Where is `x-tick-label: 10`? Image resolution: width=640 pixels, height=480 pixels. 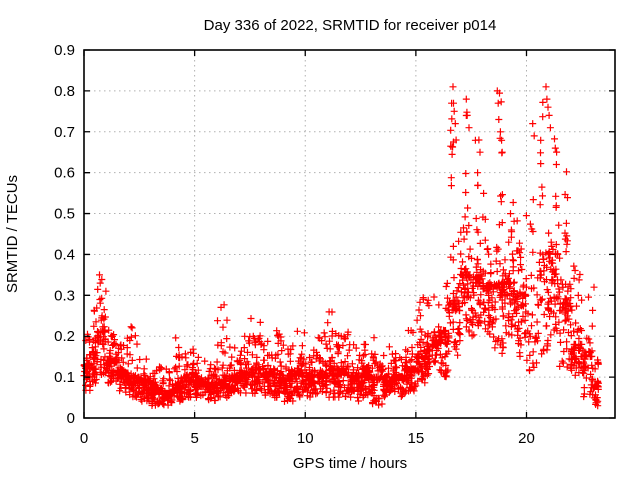 x-tick-label: 10 is located at coordinates (305, 438).